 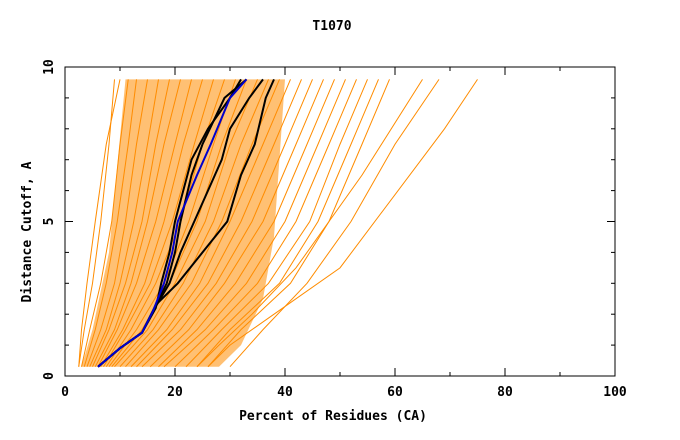 I want to click on x-tick-label: 0, so click(x=65, y=392).